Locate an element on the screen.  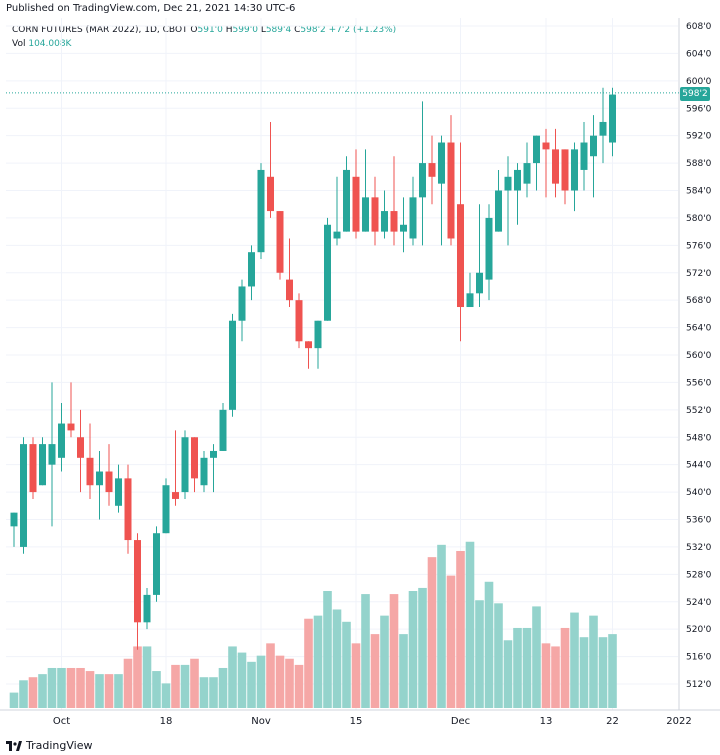
y-tick-label: 584'0 is located at coordinates (699, 192).